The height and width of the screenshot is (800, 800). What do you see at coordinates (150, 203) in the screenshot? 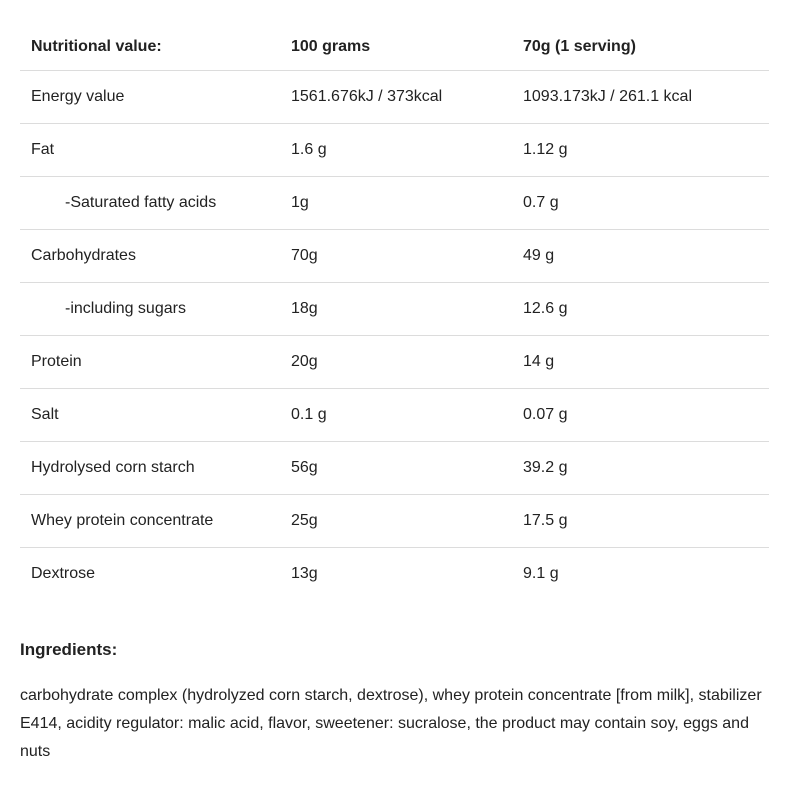
I see `row-name: -Saturated fatty acids` at bounding box center [150, 203].